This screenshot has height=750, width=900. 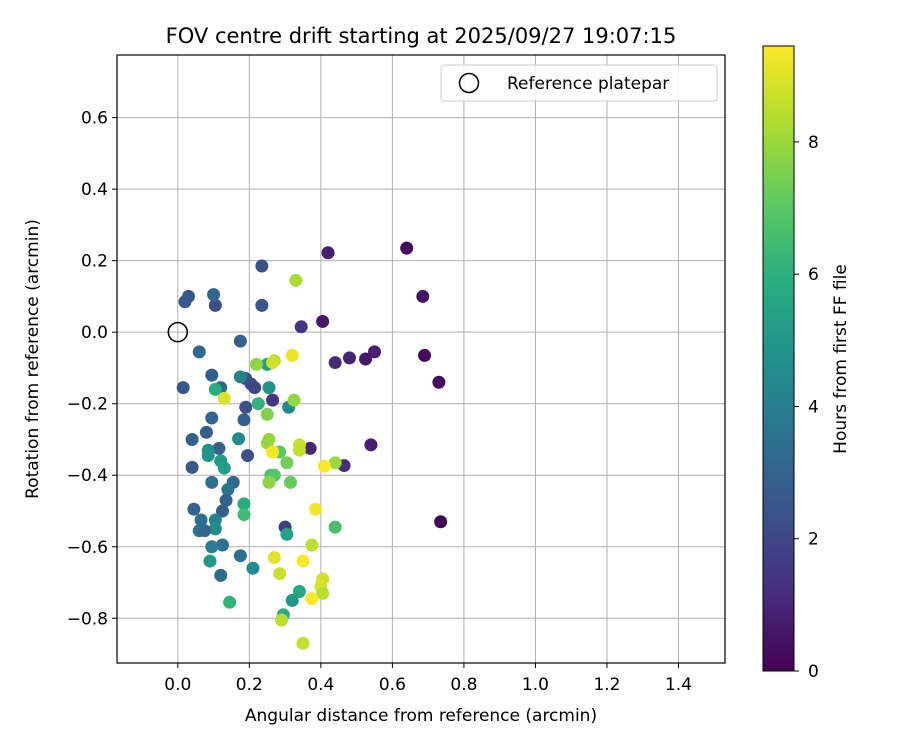 I want to click on legend-marker, so click(x=469, y=83).